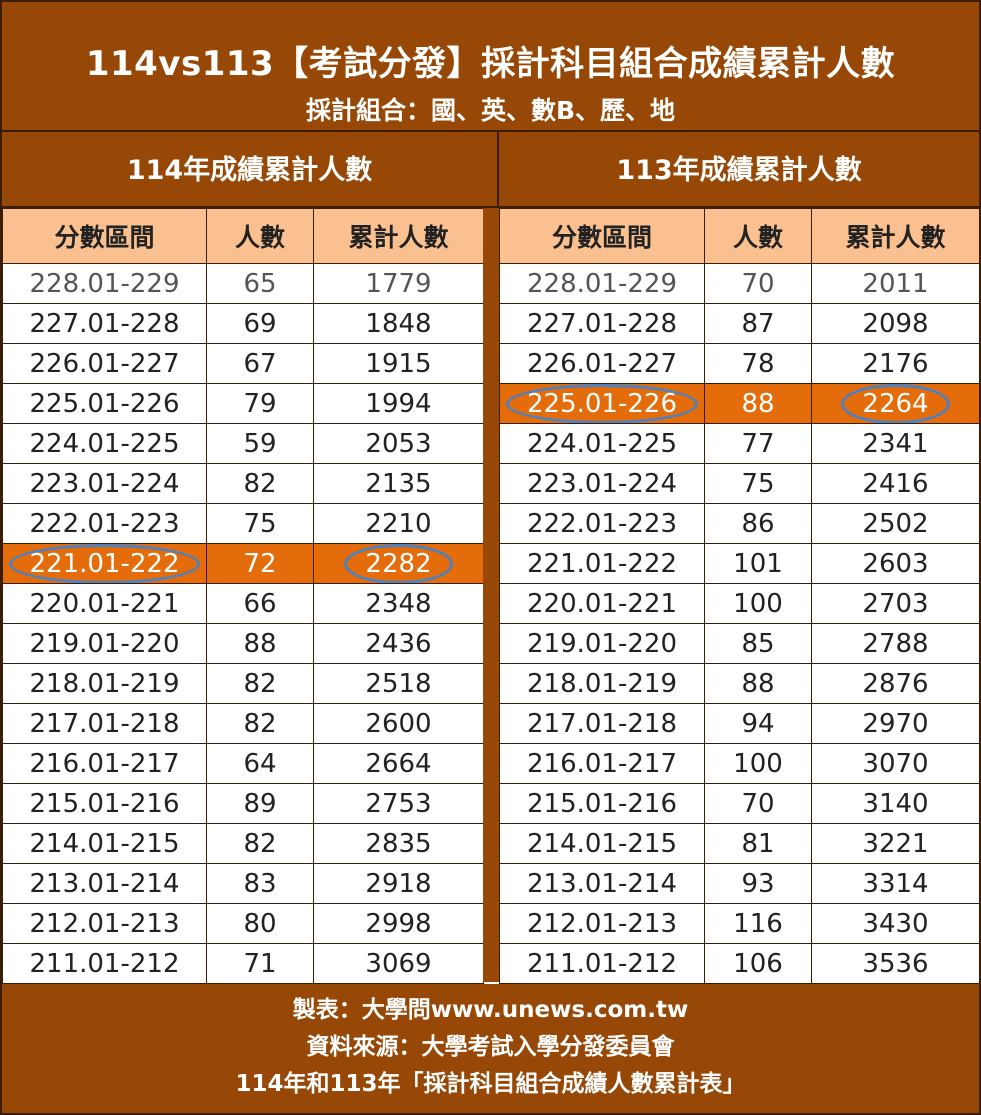  What do you see at coordinates (260, 563) in the screenshot?
I see `count-cell: 72` at bounding box center [260, 563].